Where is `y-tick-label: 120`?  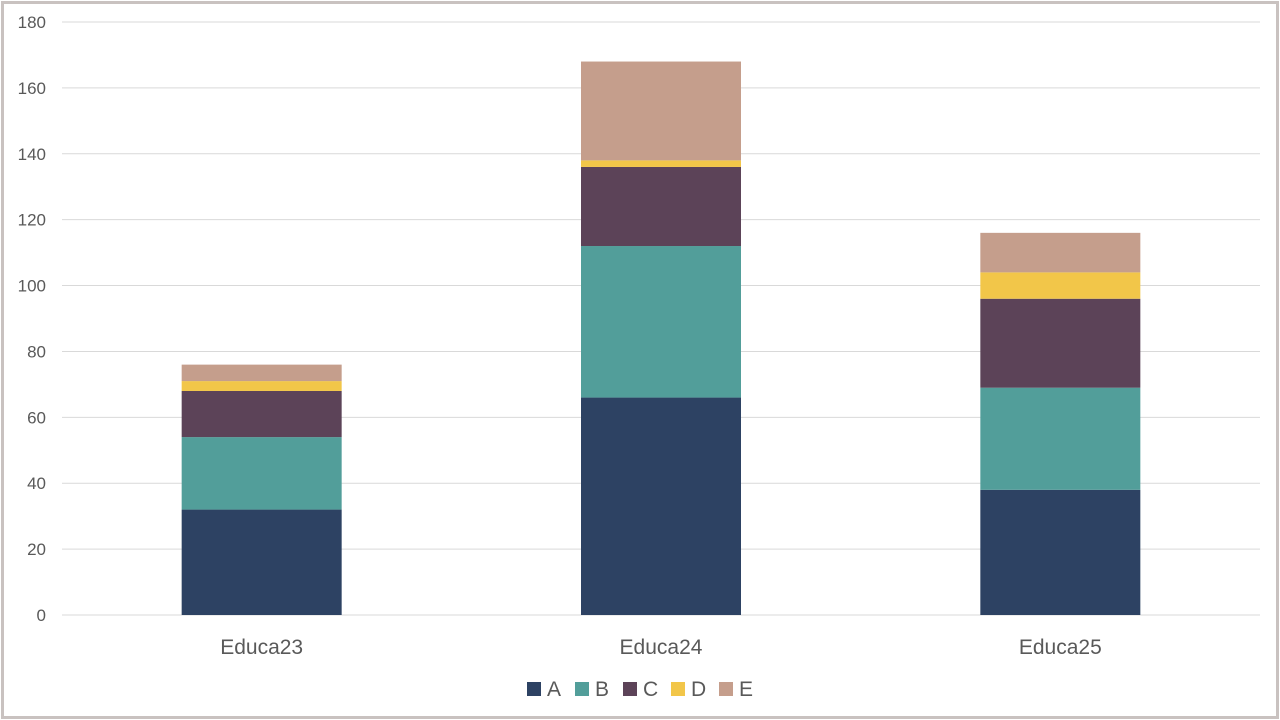 y-tick-label: 120 is located at coordinates (32, 220).